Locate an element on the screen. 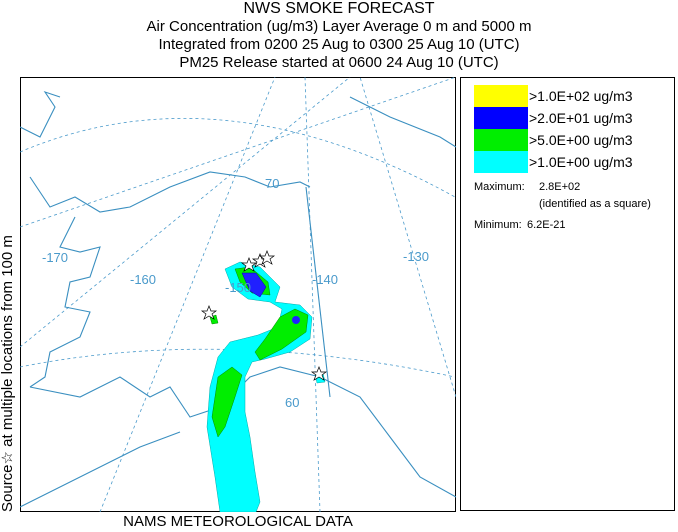 The image size is (678, 532). lon-label-160: -160 is located at coordinates (143, 279).